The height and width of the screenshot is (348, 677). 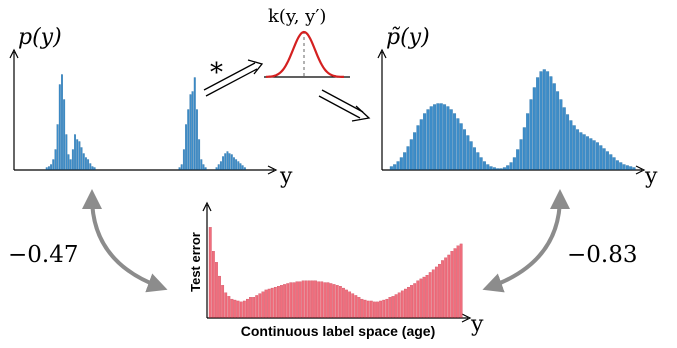 I want to click on test-error-xlabel: Continuous label space (age), so click(x=338, y=331).